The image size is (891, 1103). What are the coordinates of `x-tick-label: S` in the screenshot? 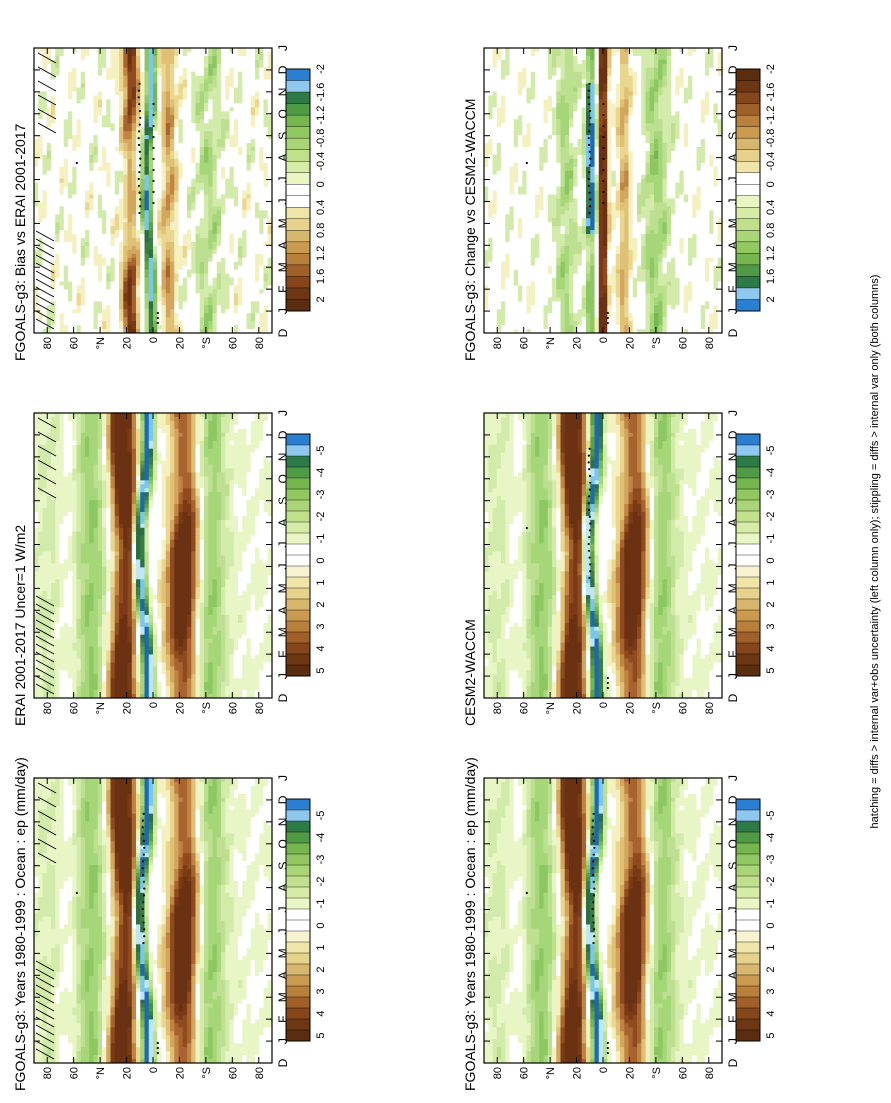 It's located at (283, 866).